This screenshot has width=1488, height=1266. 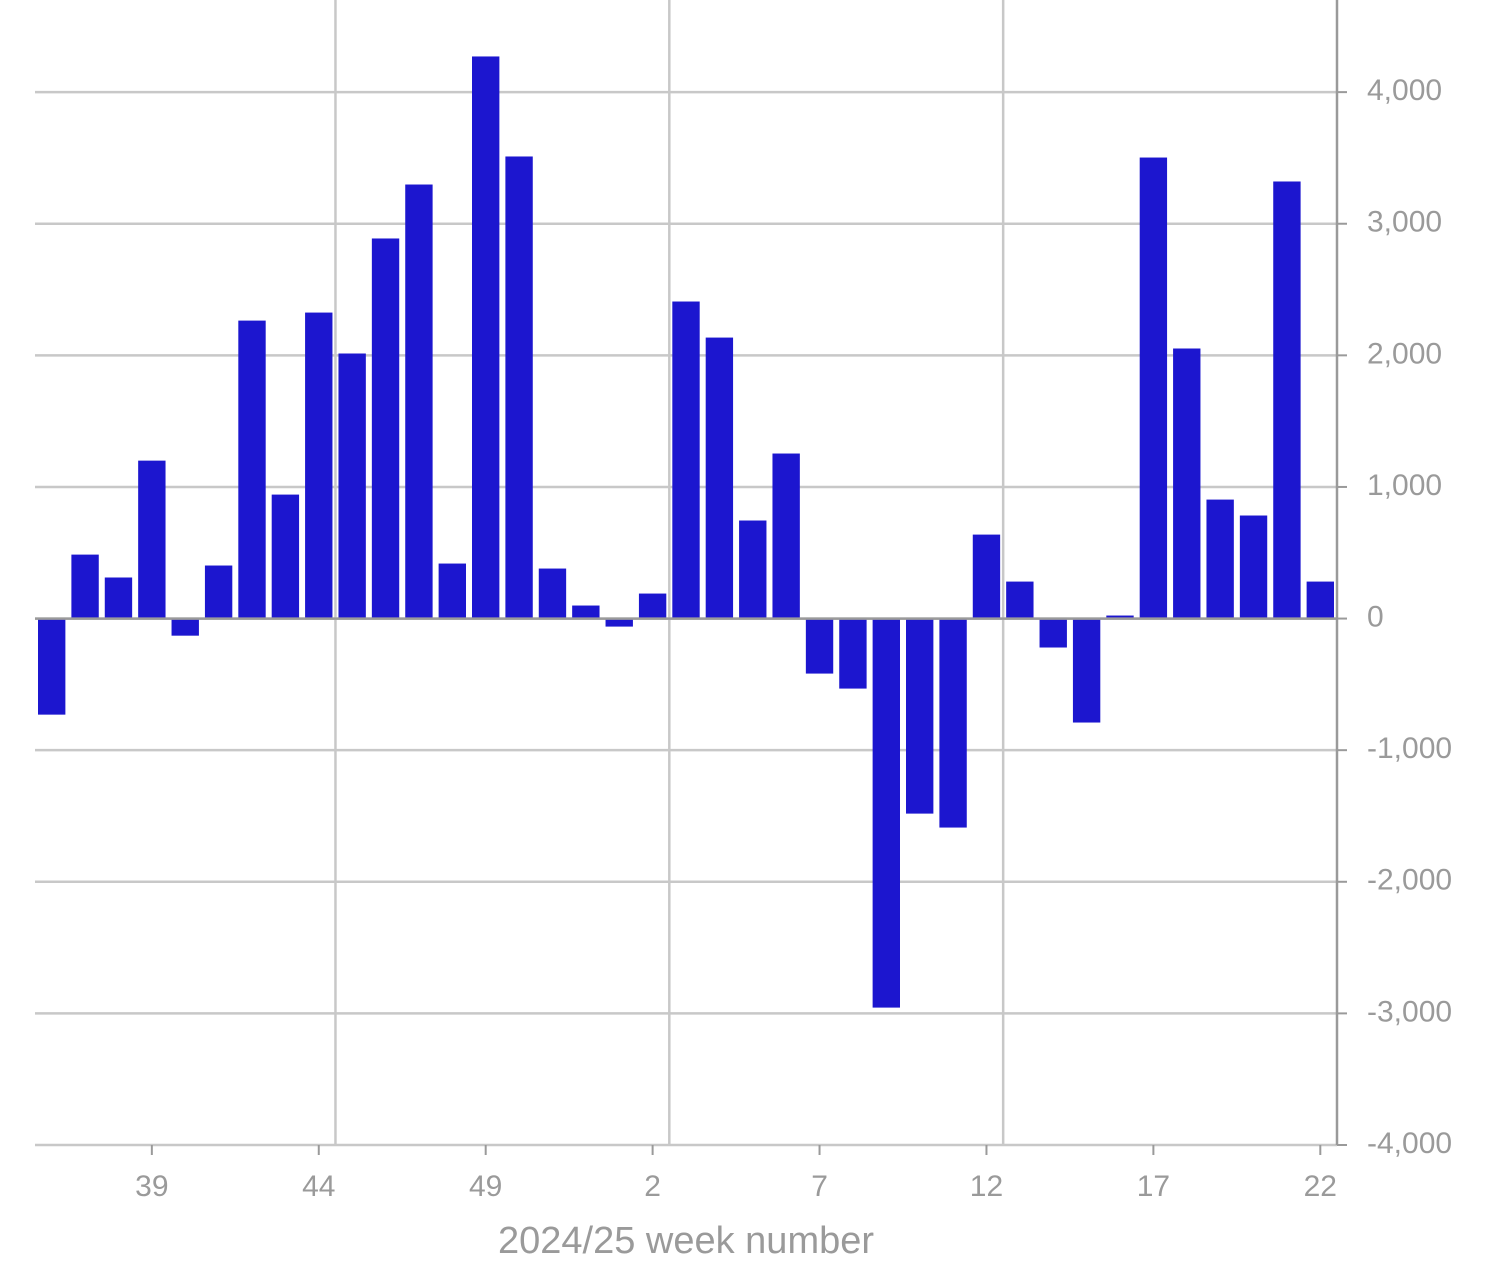 What do you see at coordinates (1409, 1011) in the screenshot?
I see `y-tick-label: -3,000` at bounding box center [1409, 1011].